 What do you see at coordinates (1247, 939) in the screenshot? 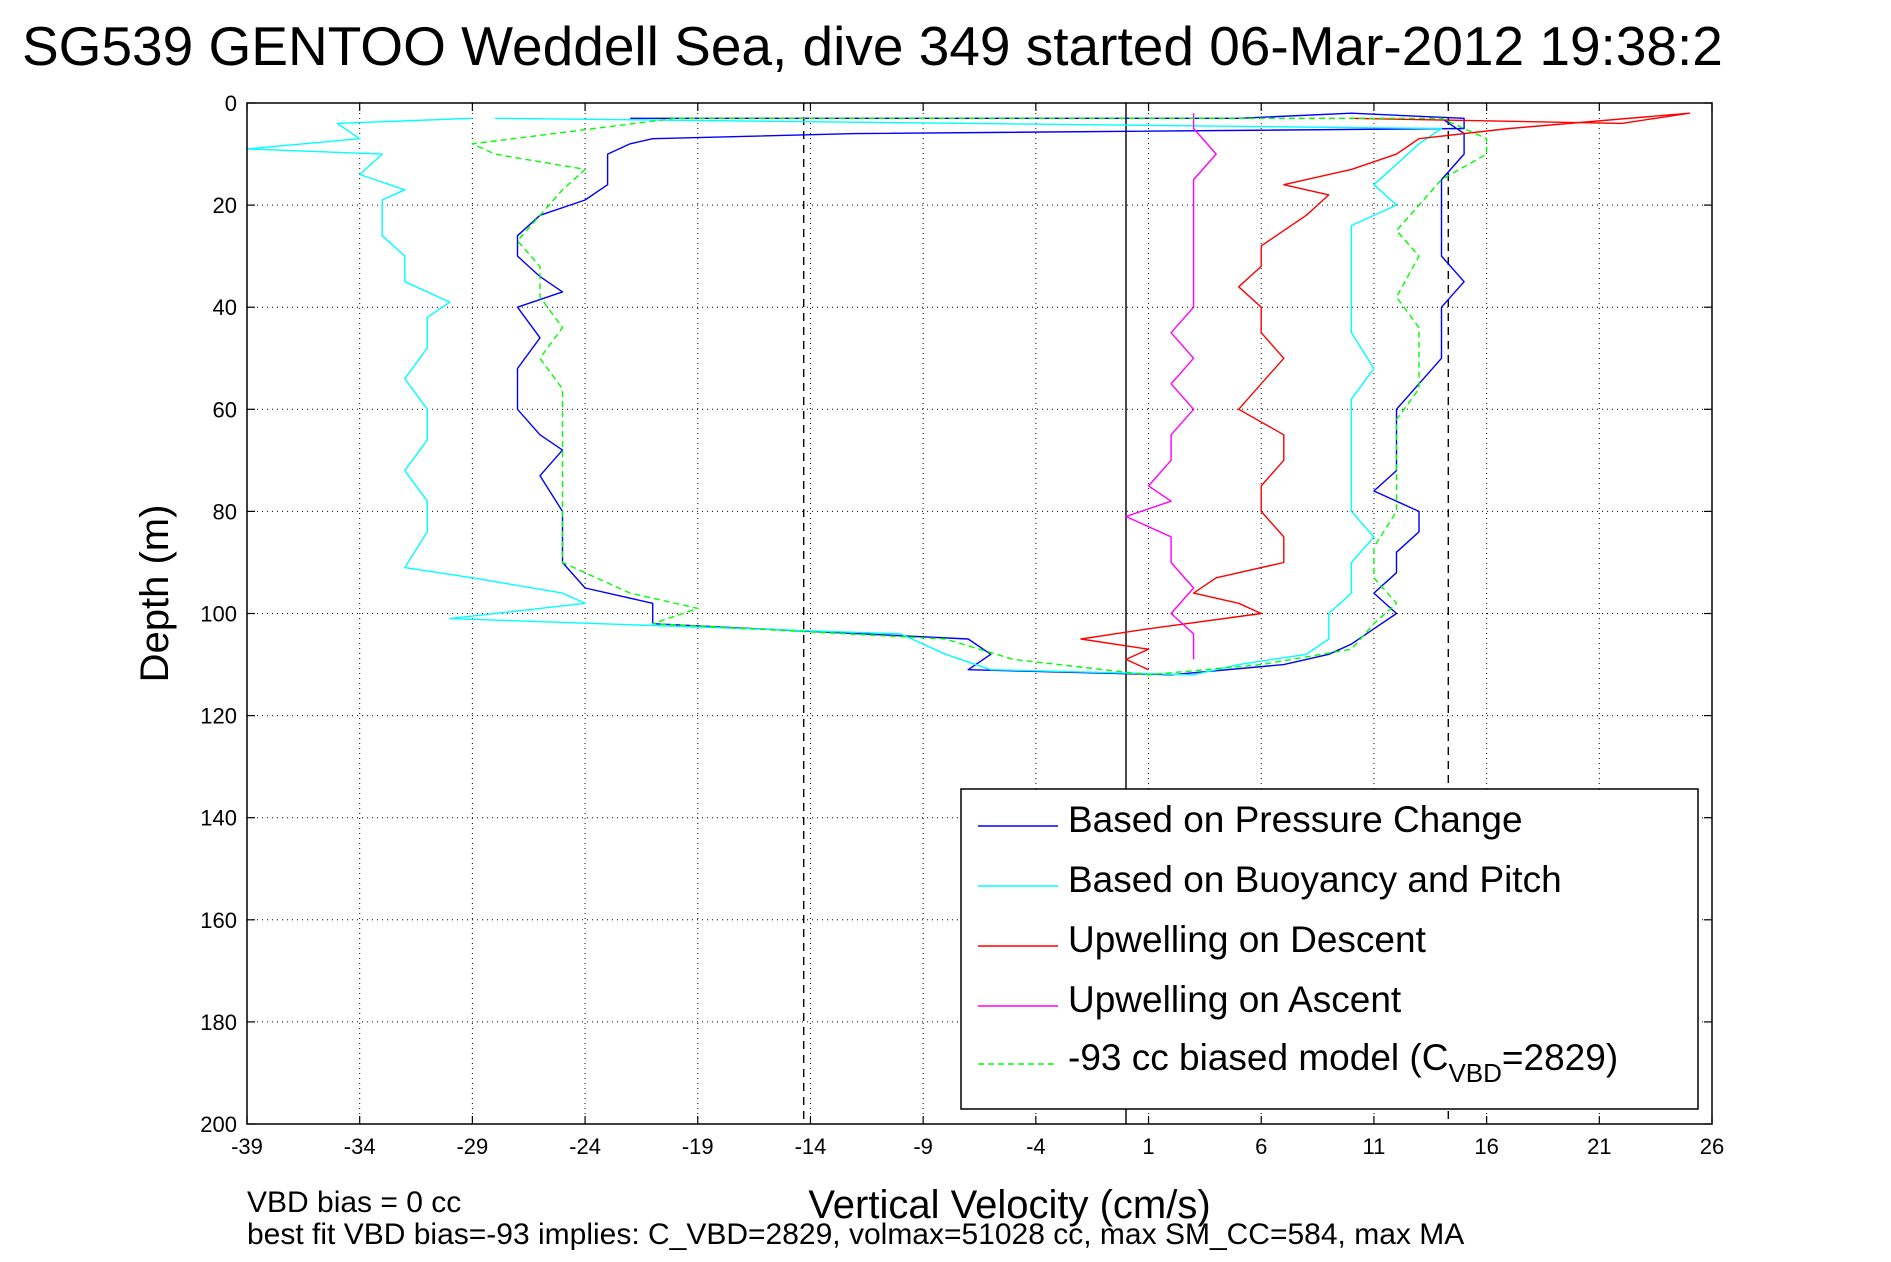
I see `legend-label: Upwelling on Descent` at bounding box center [1247, 939].